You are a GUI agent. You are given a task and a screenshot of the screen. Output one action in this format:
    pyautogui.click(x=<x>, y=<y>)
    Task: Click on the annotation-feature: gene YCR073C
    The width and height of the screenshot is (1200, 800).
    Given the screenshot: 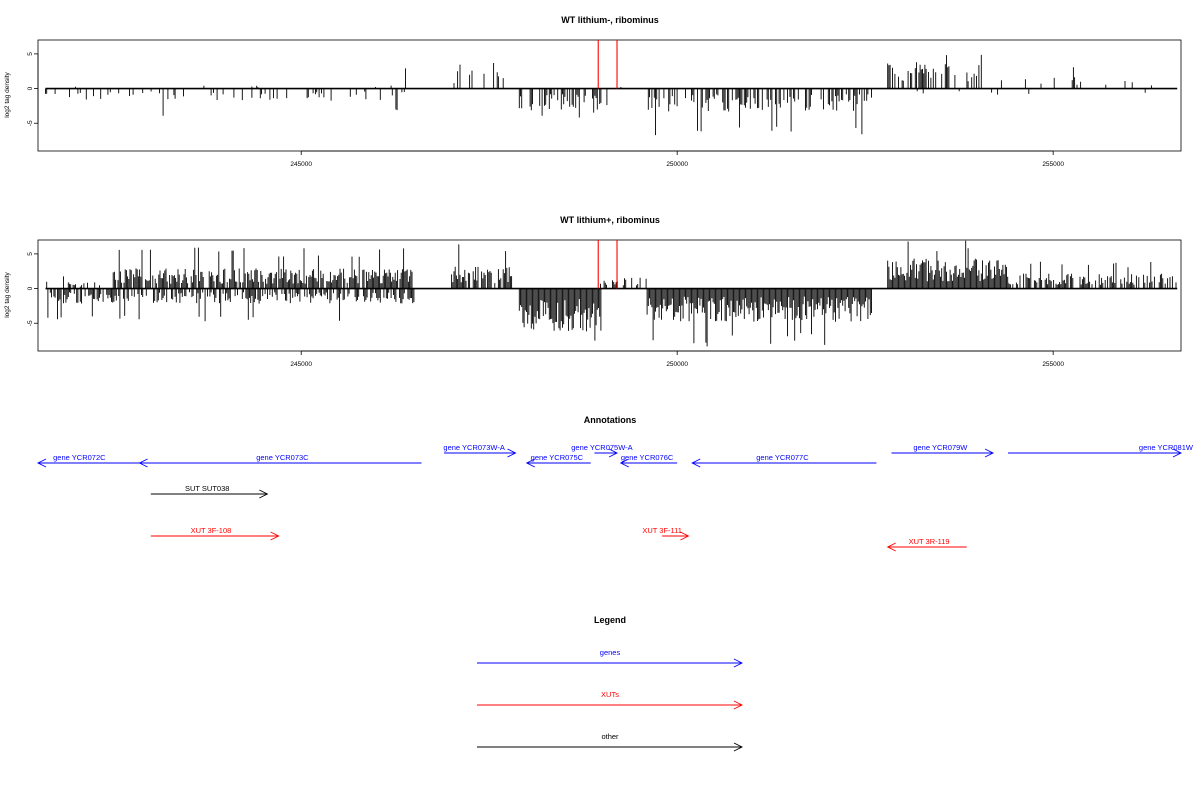 What is the action you would take?
    pyautogui.click(x=280, y=460)
    